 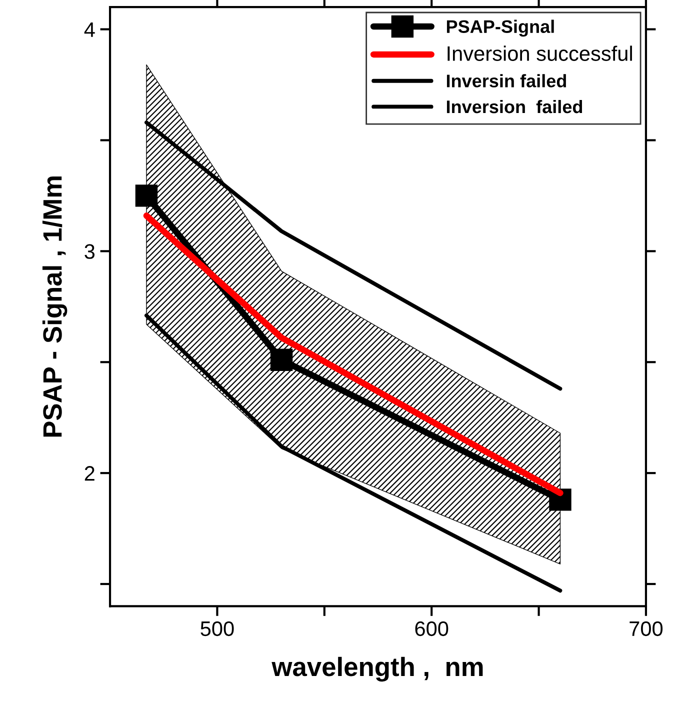 I want to click on x-tick-label: 500, so click(x=217, y=628).